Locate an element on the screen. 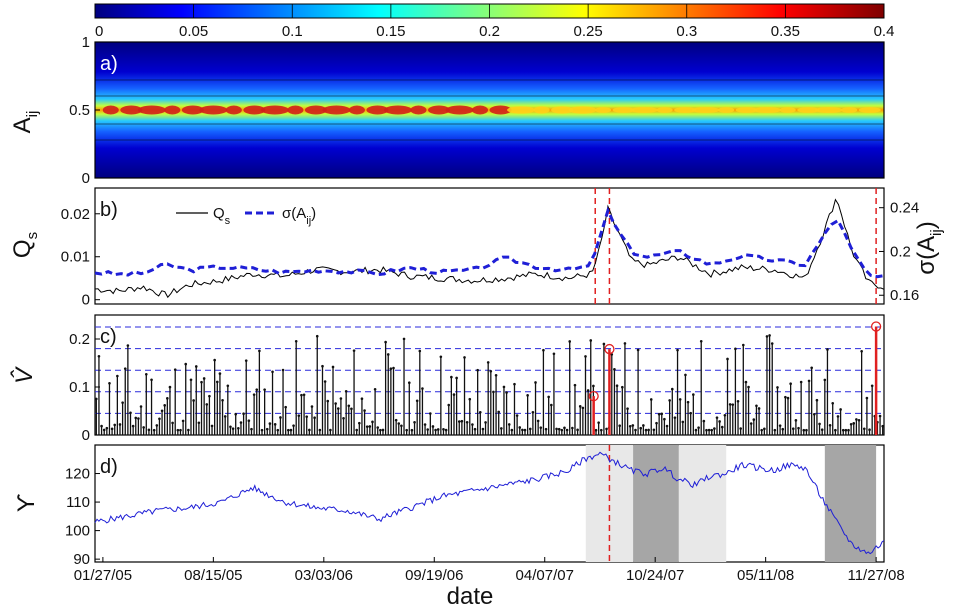 This screenshot has height=611, width=959. colorbar-tick-label: 0.15 is located at coordinates (390, 31).